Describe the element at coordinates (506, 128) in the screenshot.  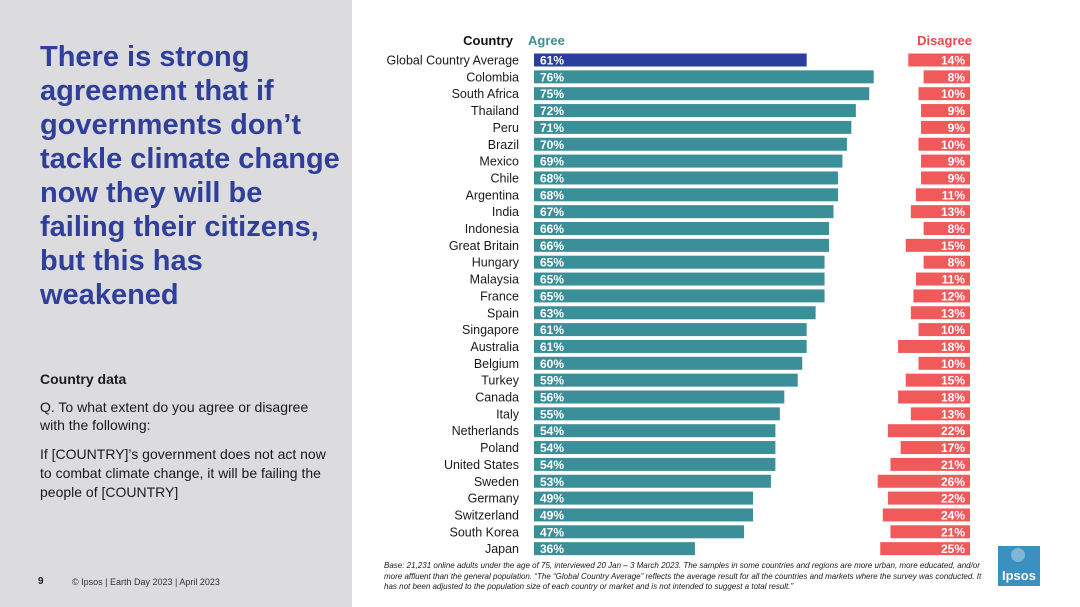
I see `category-label: Peru` at that location.